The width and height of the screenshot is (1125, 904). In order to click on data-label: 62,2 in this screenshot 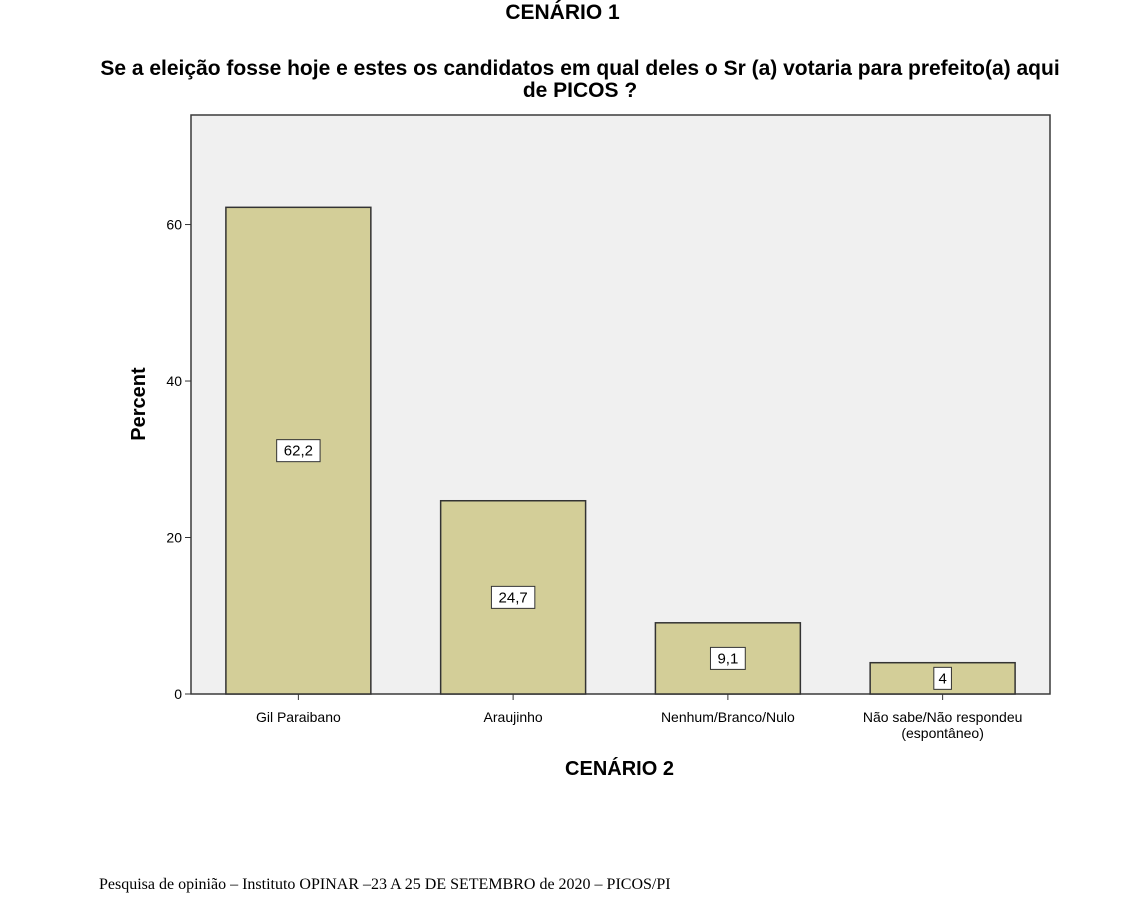, I will do `click(298, 451)`.